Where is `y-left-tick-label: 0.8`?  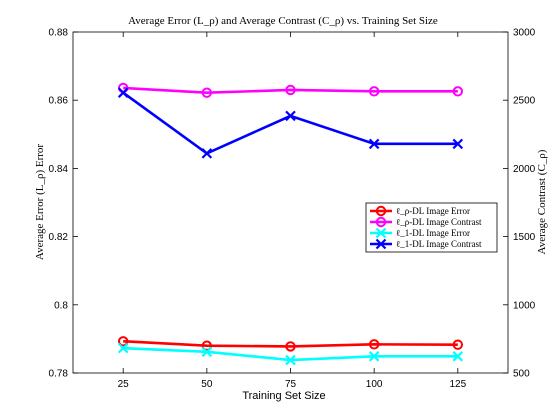 y-left-tick-label: 0.8 is located at coordinates (61, 305).